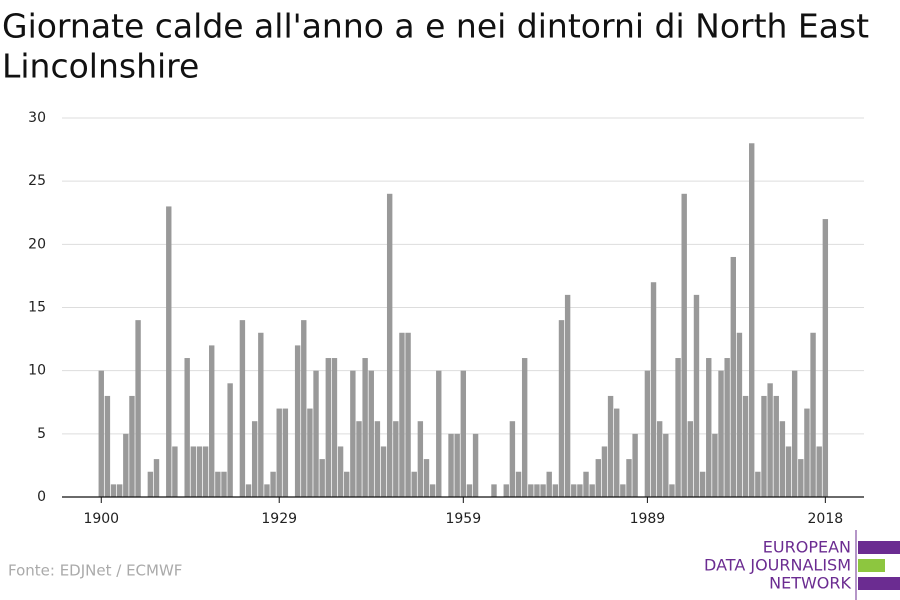 Image resolution: width=900 pixels, height=600 pixels. Describe the element at coordinates (777, 565) in the screenshot. I see `logo-text: DATA JOURNALISM` at that location.